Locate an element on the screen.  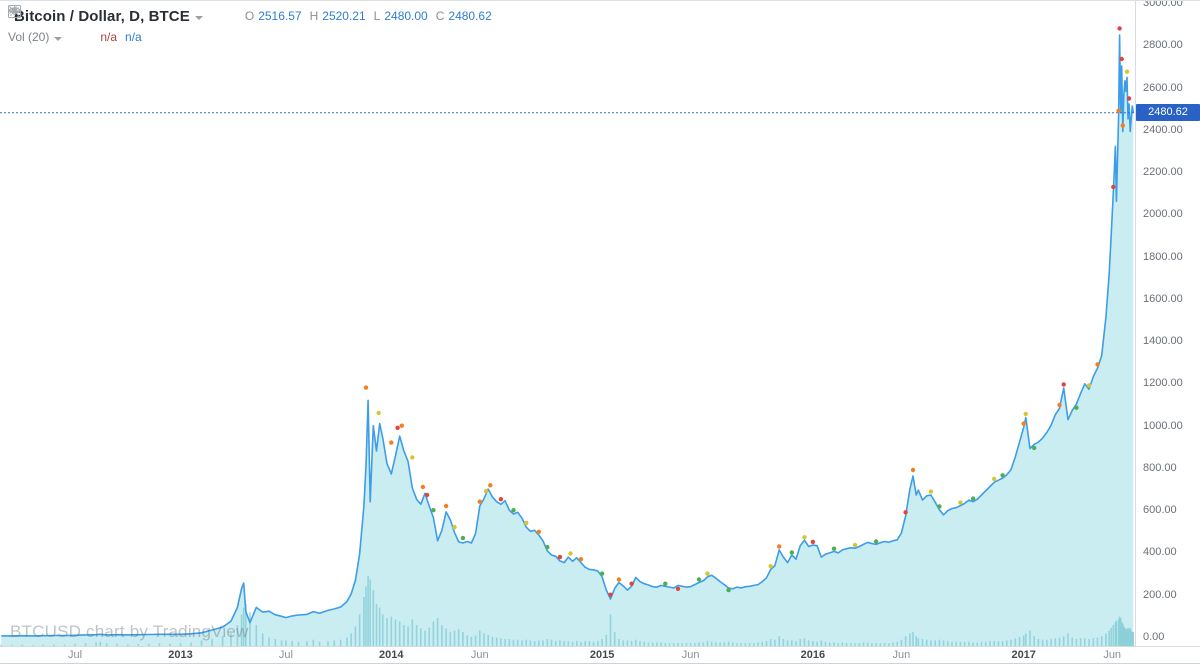
tradingview-watermark: BTCUSD chart by TradingView is located at coordinates (129, 631).